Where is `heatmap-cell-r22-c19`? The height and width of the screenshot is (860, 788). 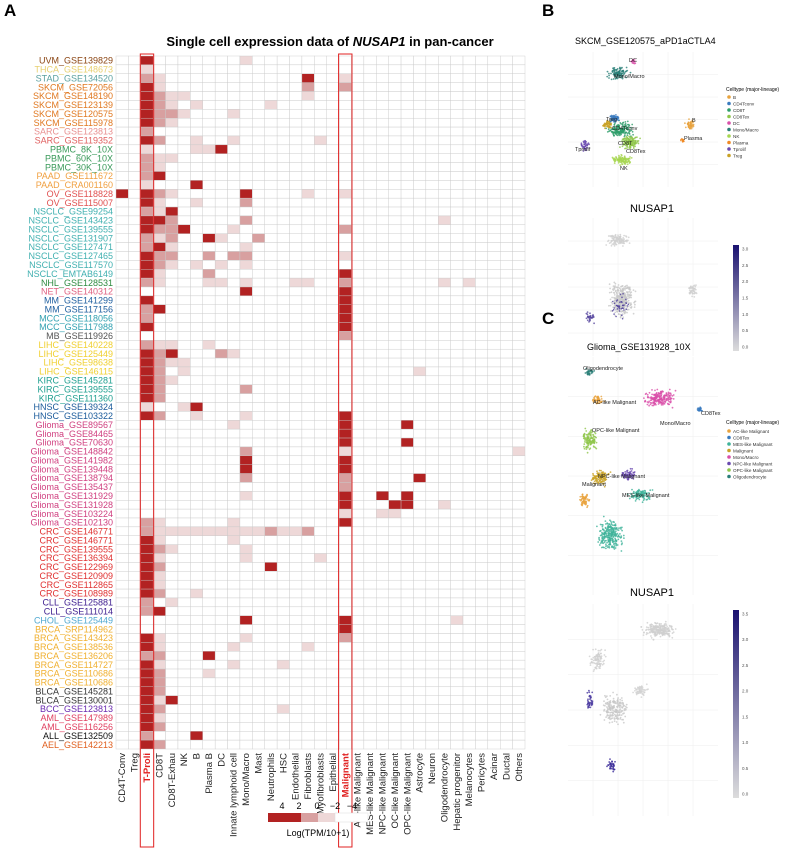 heatmap-cell-r22-c19 is located at coordinates (358, 256).